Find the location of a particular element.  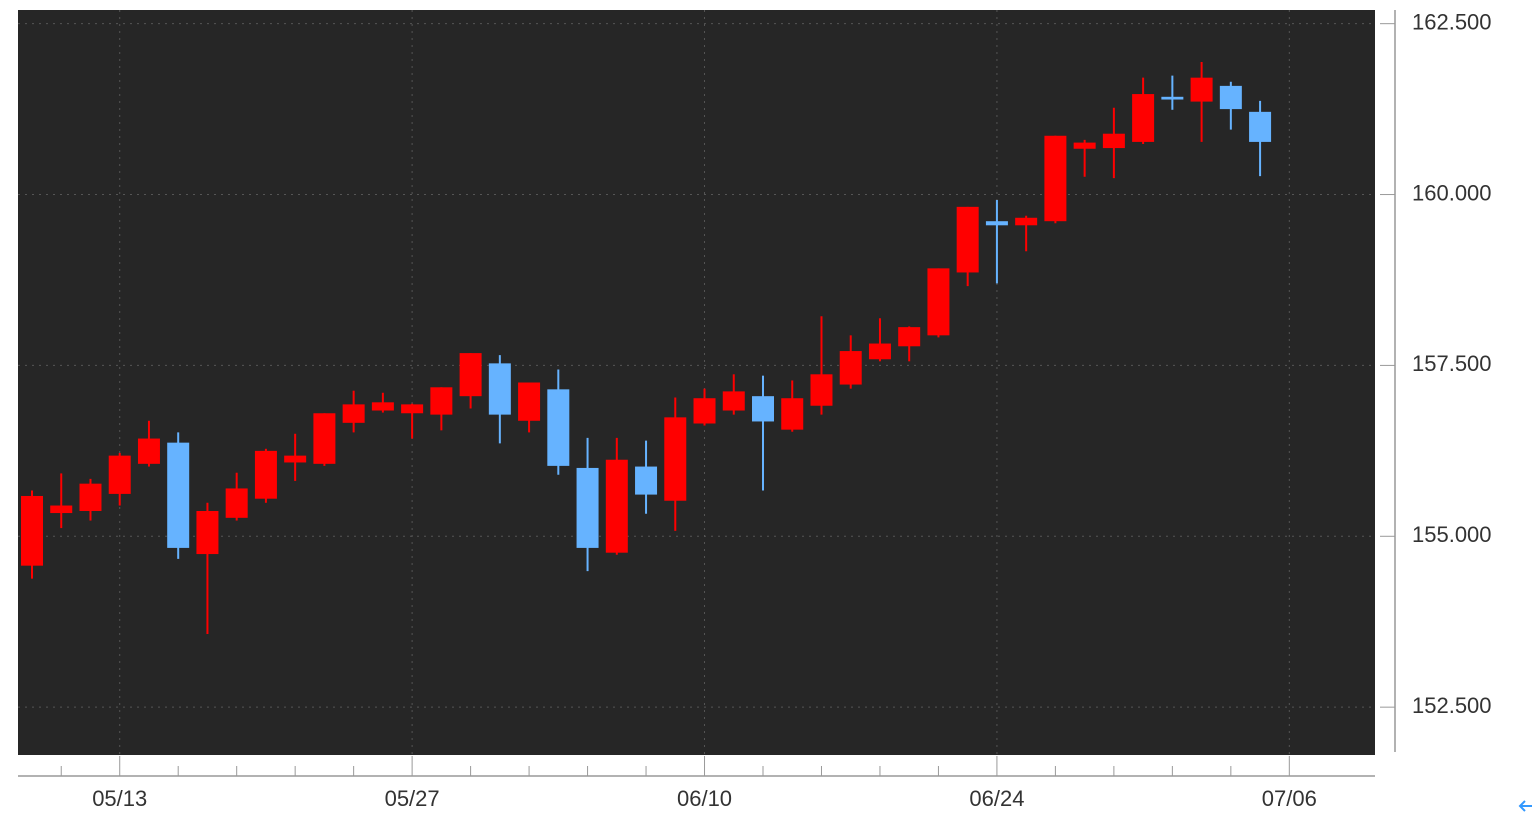

x-tick-label: 05/13 is located at coordinates (119, 798).